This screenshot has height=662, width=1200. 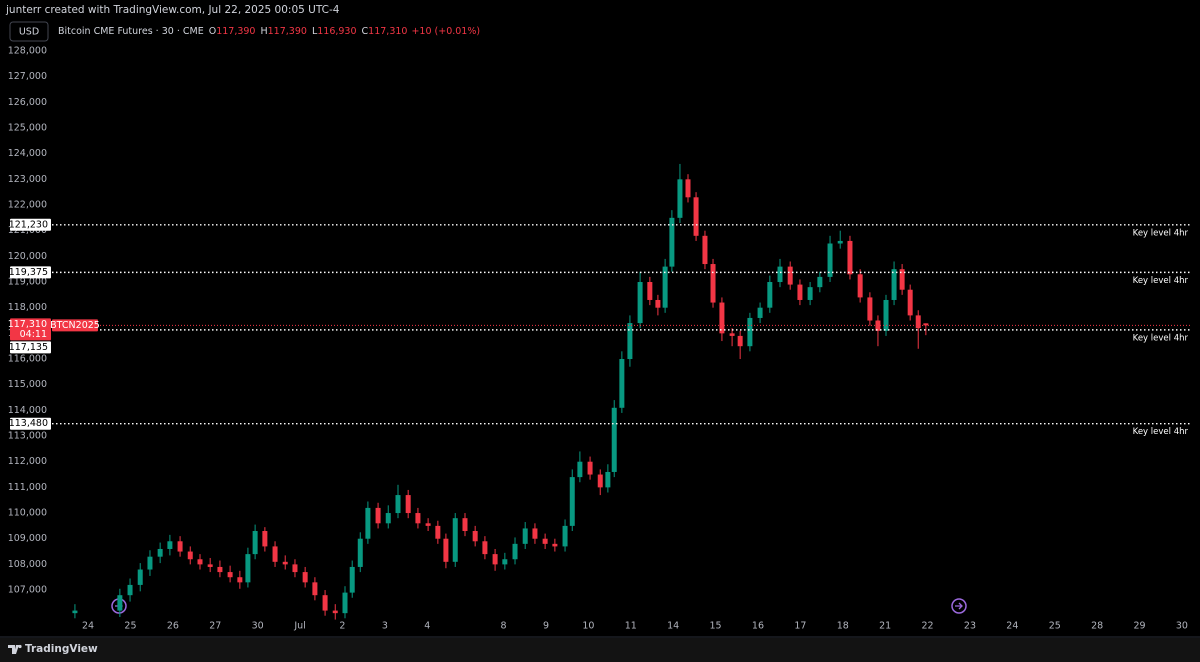 What do you see at coordinates (173, 626) in the screenshot?
I see `x-tick-label: 26` at bounding box center [173, 626].